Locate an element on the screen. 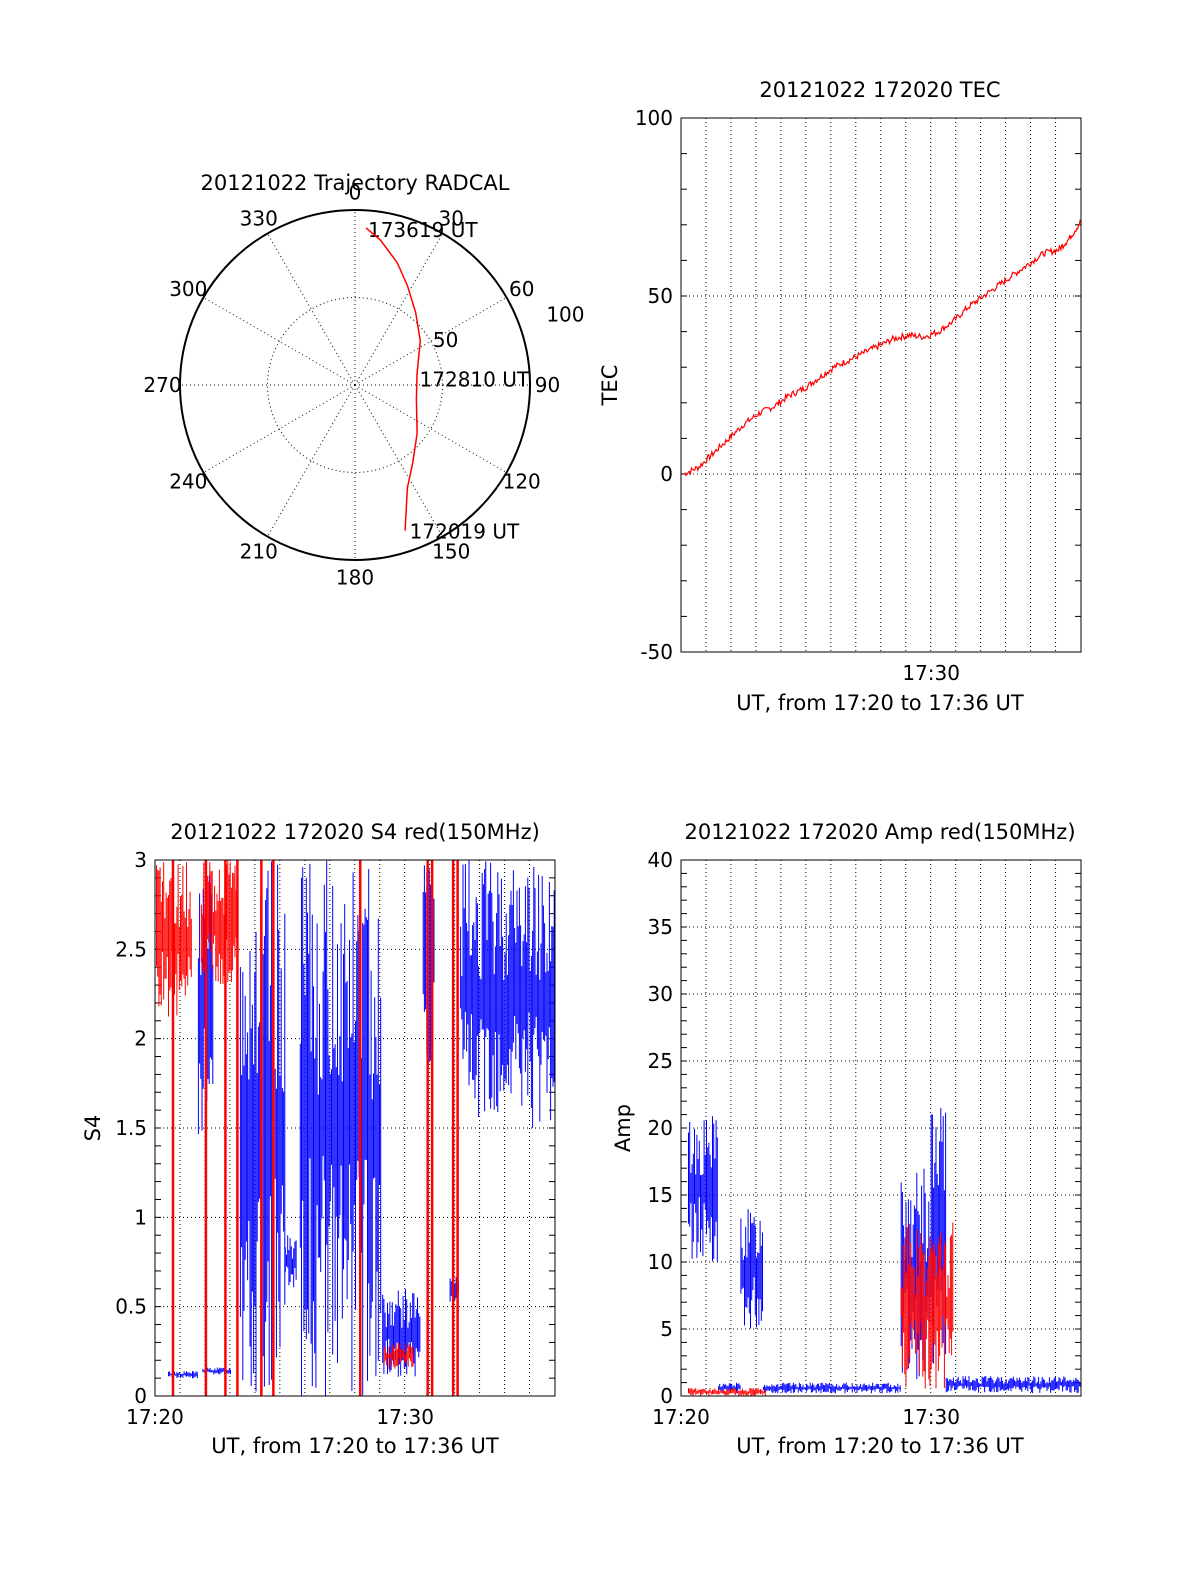 The image size is (1200, 1575). s4-ytick-label: 0 is located at coordinates (140, 1396).